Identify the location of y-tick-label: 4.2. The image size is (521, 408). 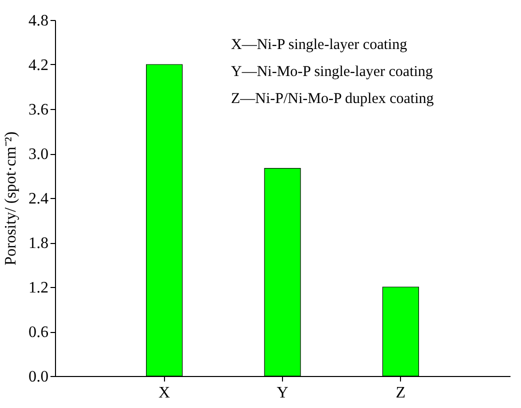
(38, 65).